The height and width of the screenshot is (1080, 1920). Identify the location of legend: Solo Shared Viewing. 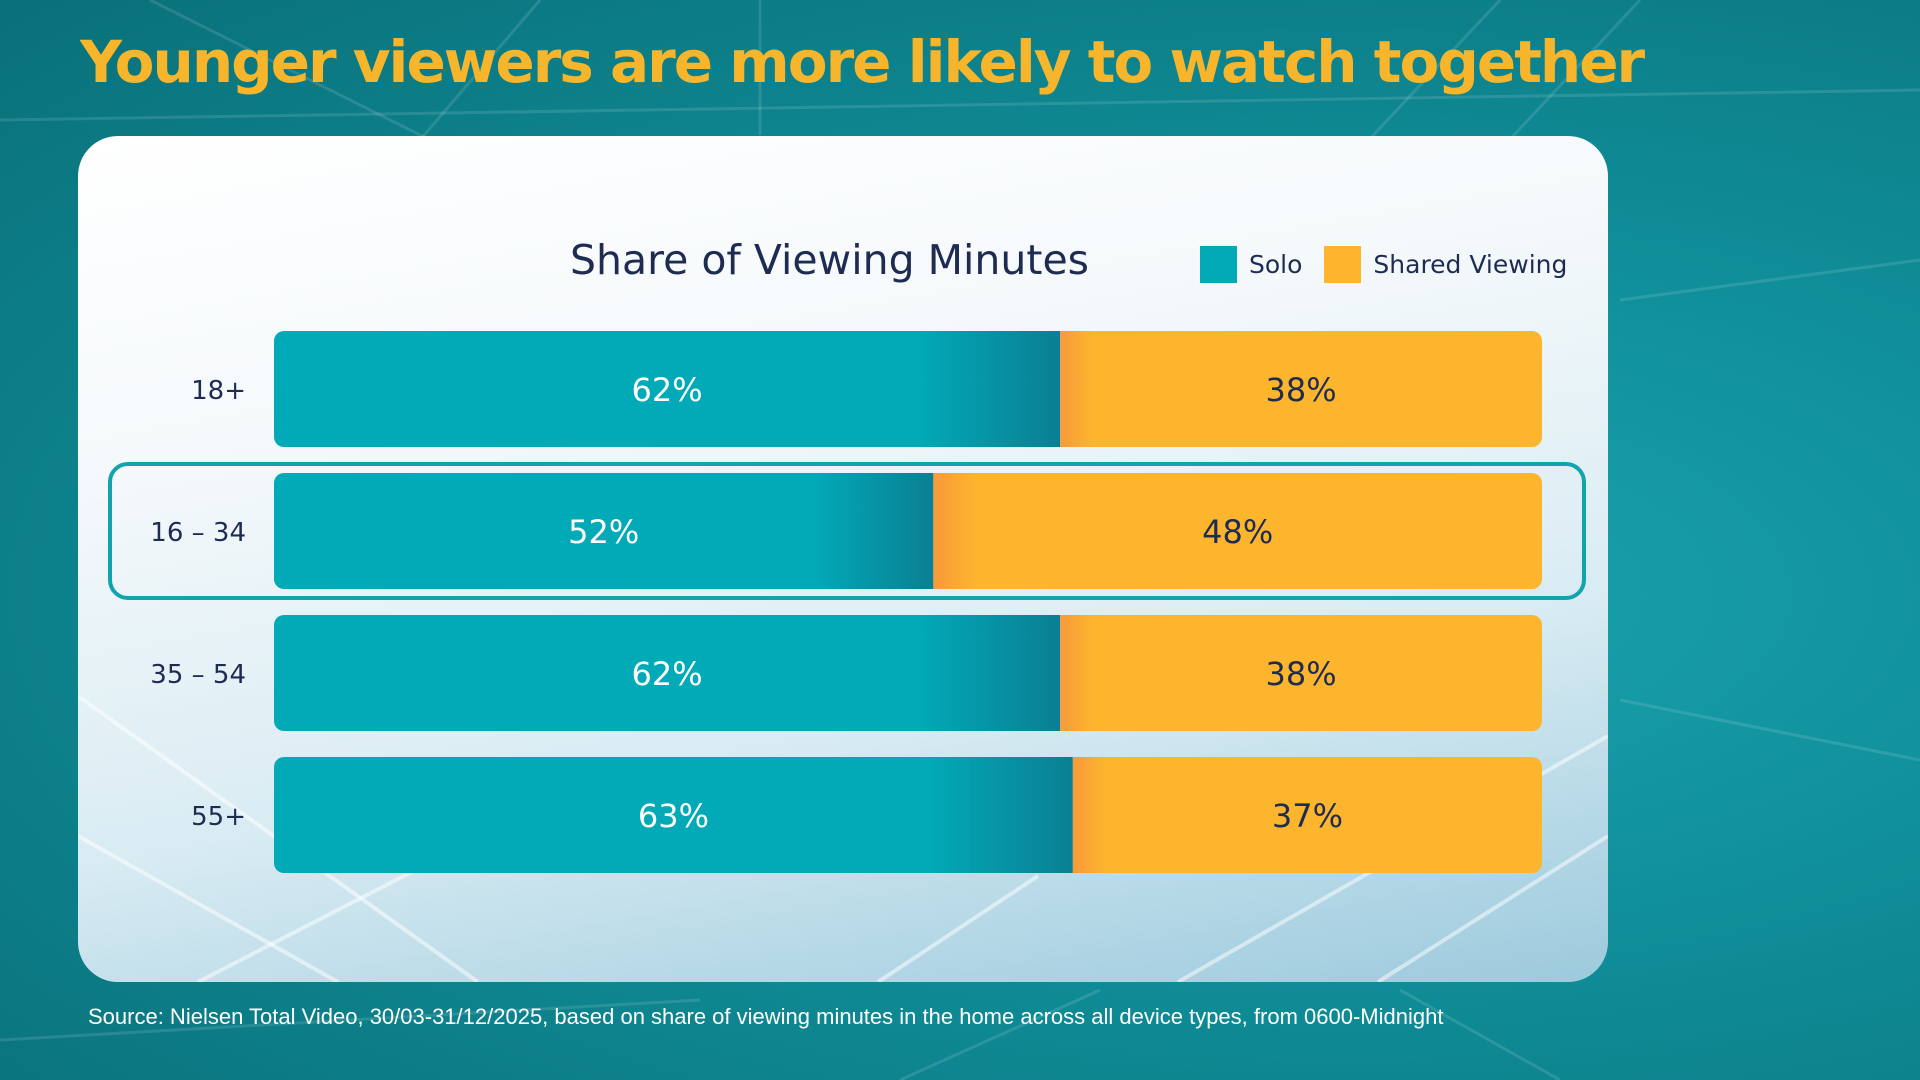
(1394, 264).